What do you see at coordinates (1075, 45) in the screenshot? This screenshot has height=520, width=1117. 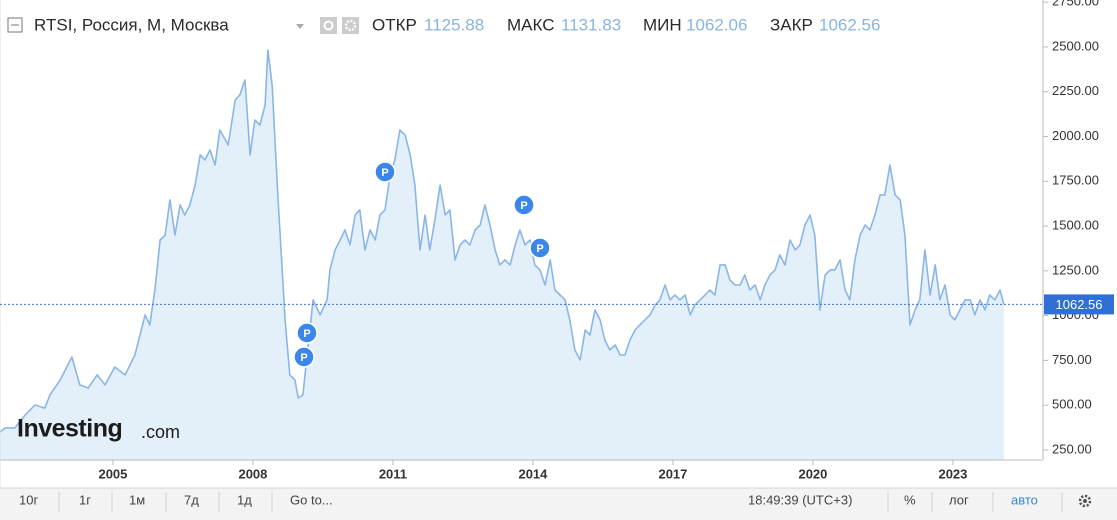 I see `y-tick-label: 2500.00` at bounding box center [1075, 45].